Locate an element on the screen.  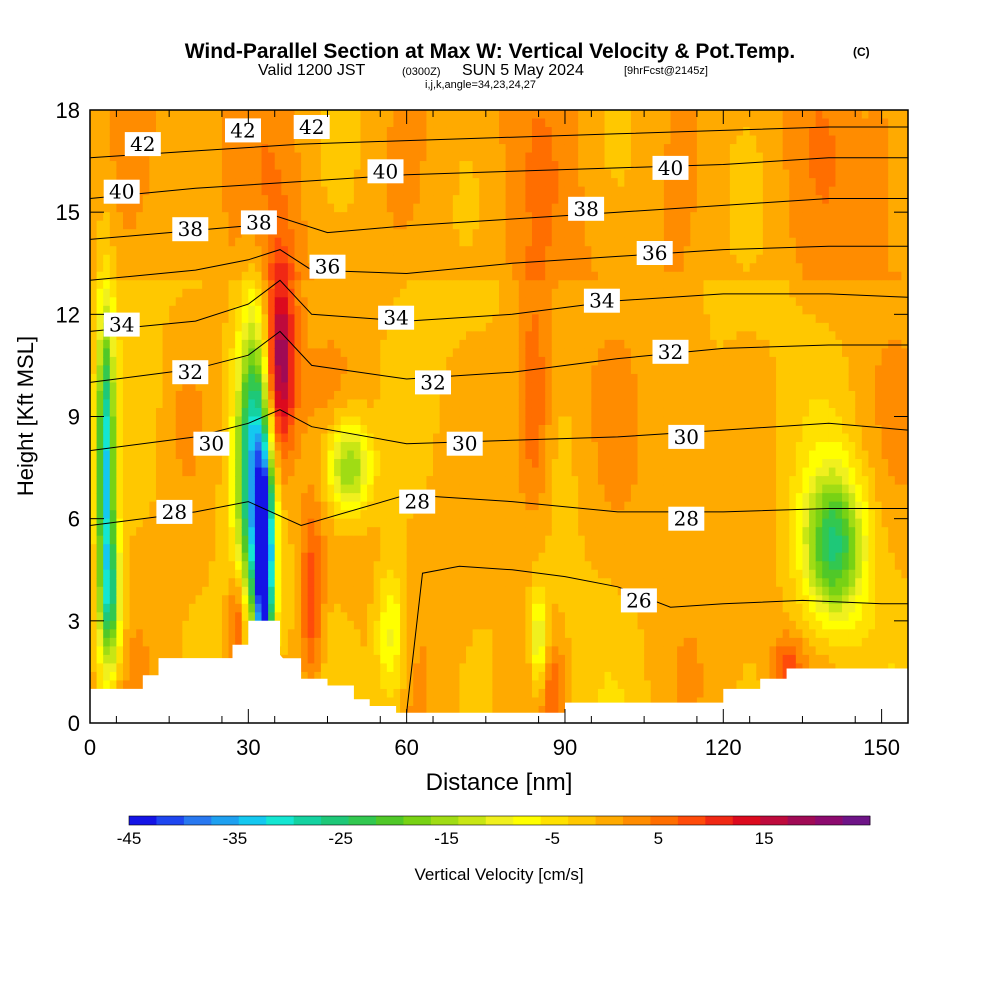
contour-label-36: 36 is located at coordinates (327, 267).